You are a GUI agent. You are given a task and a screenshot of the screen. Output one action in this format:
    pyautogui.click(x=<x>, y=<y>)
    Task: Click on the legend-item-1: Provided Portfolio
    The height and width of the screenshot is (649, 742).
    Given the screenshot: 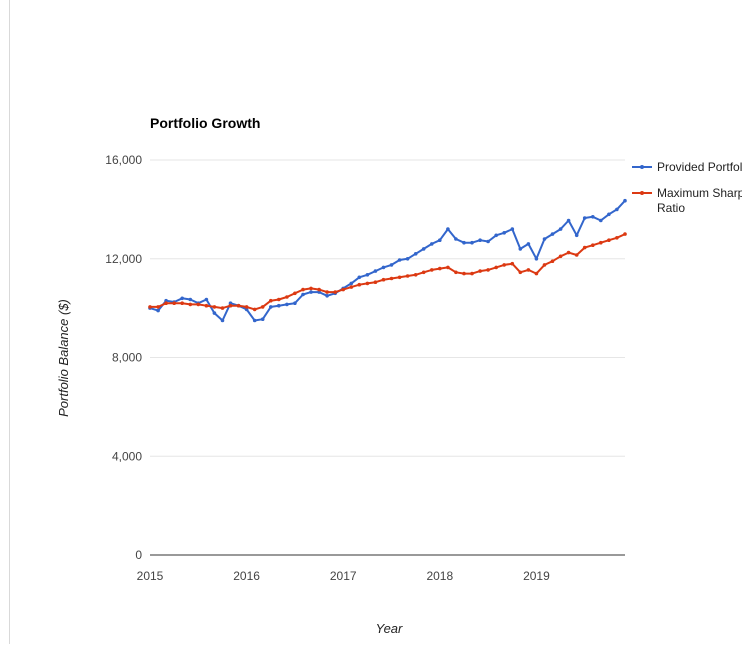 What is the action you would take?
    pyautogui.click(x=687, y=167)
    